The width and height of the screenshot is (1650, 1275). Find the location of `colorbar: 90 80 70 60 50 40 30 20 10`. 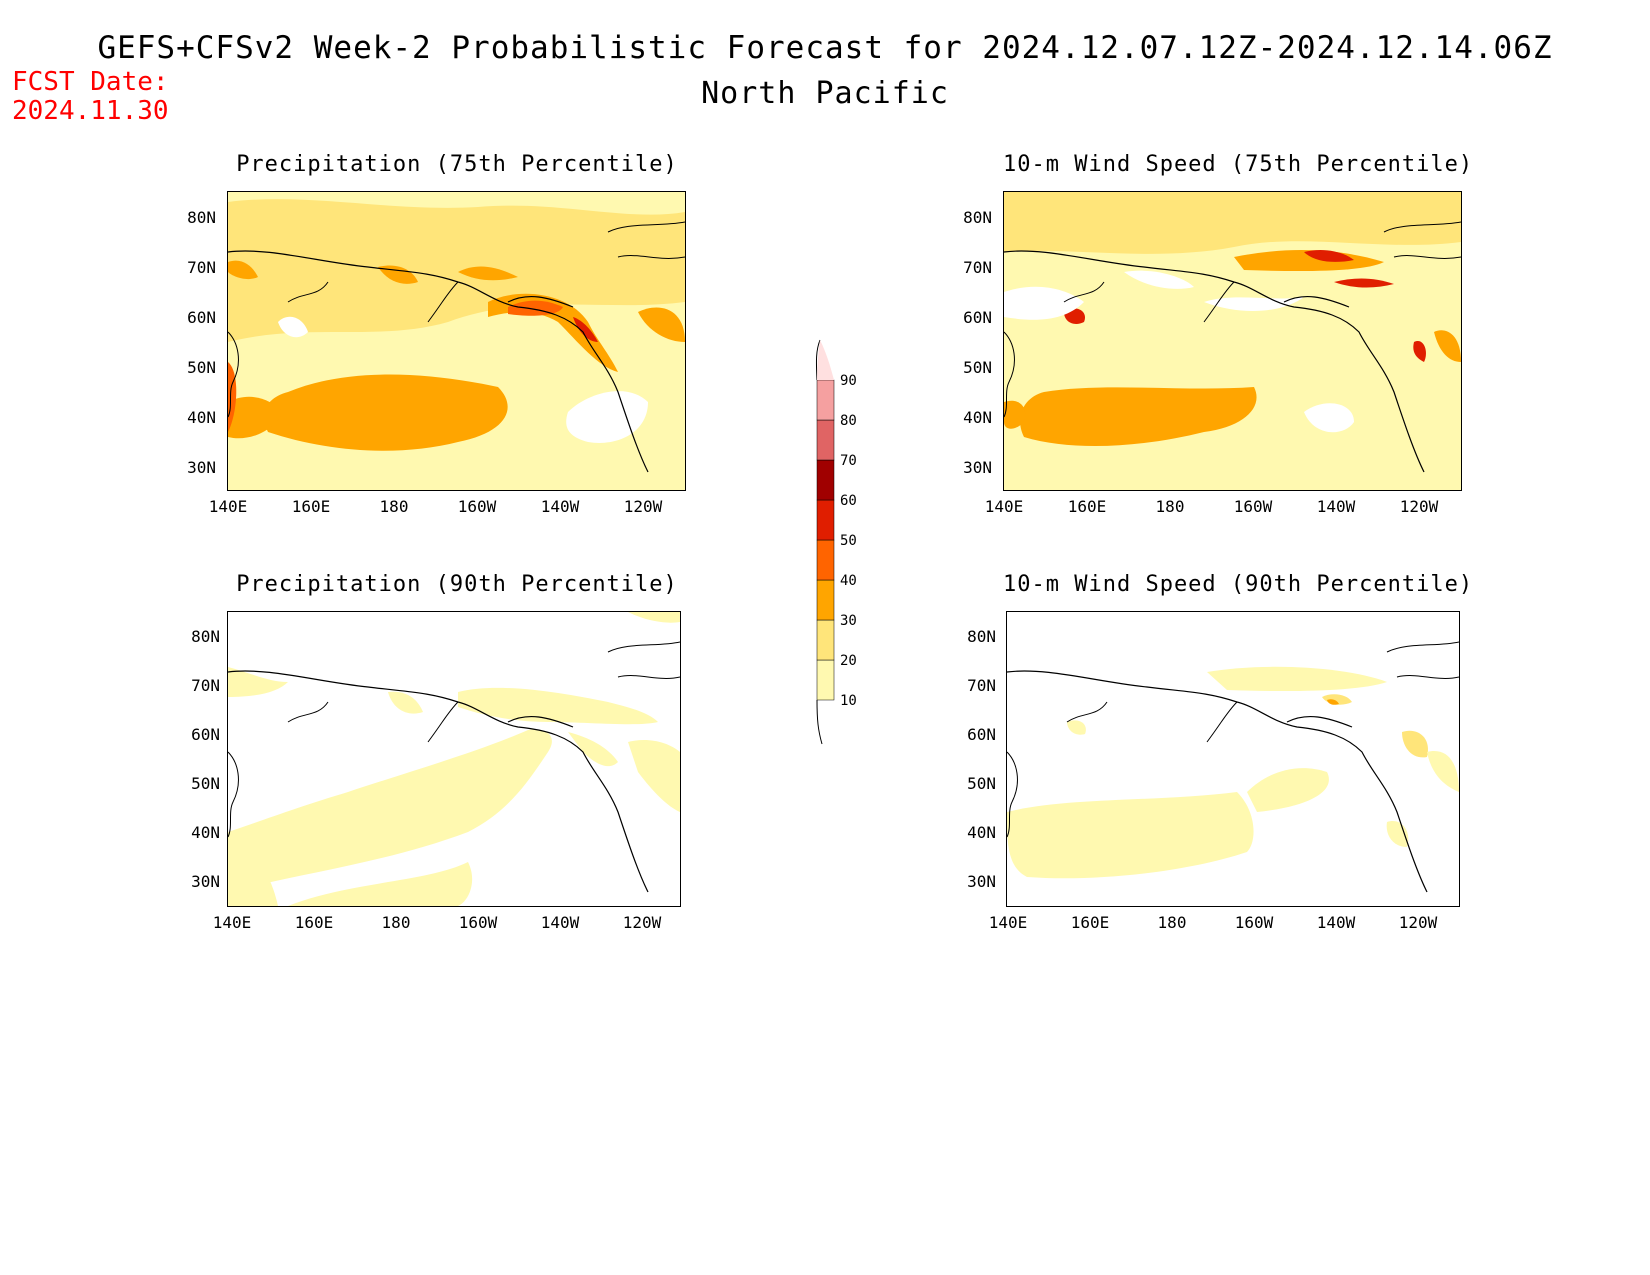

colorbar: 90 80 70 60 50 40 30 20 10 is located at coordinates (840, 542).